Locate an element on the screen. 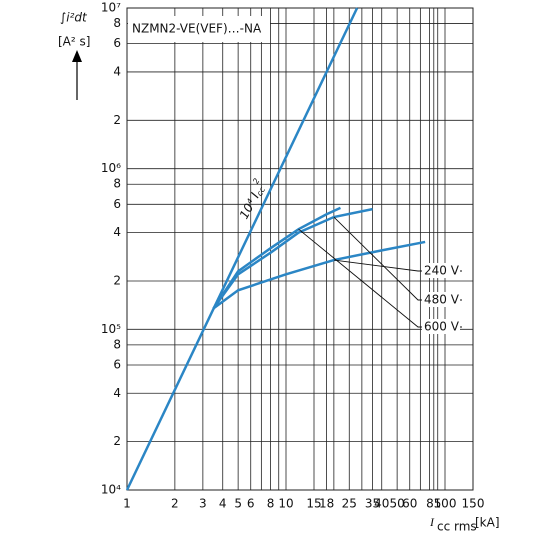  chart-title: NZMN2-VE(VEF)…-NA is located at coordinates (197, 29).